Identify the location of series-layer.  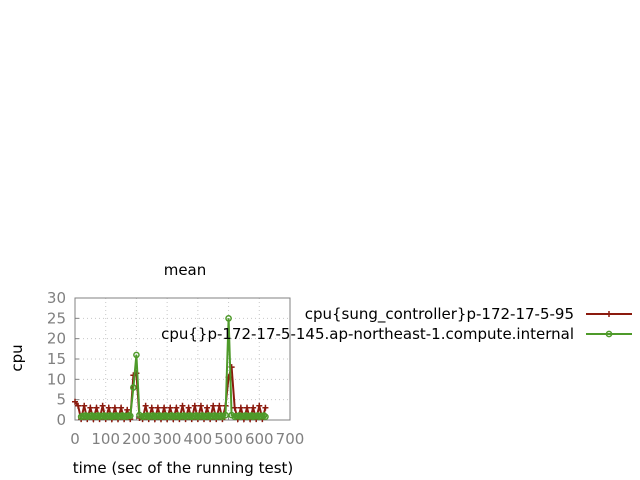
(170, 369).